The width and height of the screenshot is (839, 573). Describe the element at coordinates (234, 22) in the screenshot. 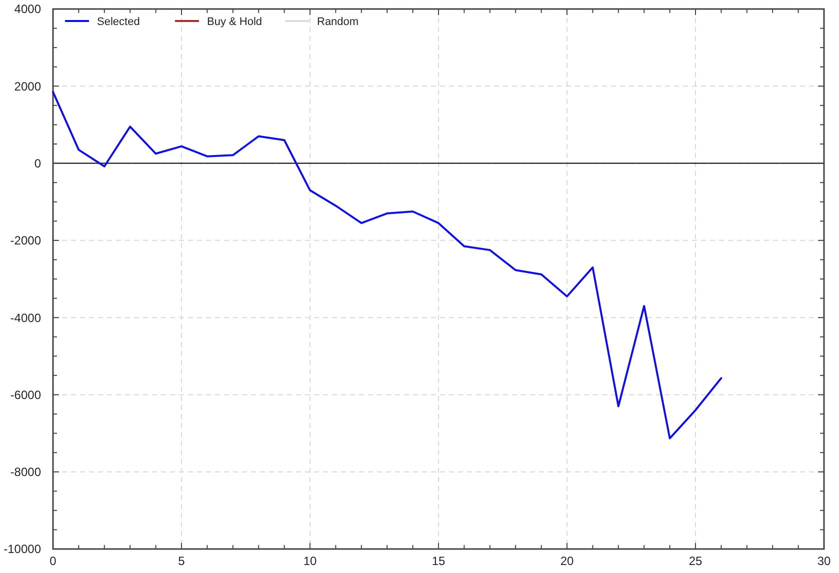

I see `legend-label: Buy & Hold` at that location.